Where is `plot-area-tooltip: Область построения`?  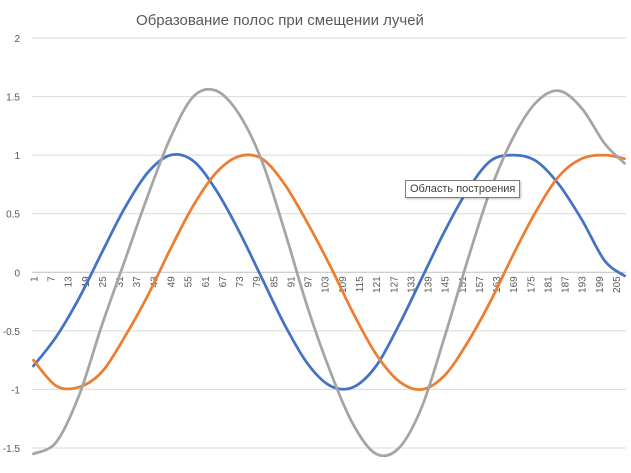
plot-area-tooltip: Область построения is located at coordinates (463, 189).